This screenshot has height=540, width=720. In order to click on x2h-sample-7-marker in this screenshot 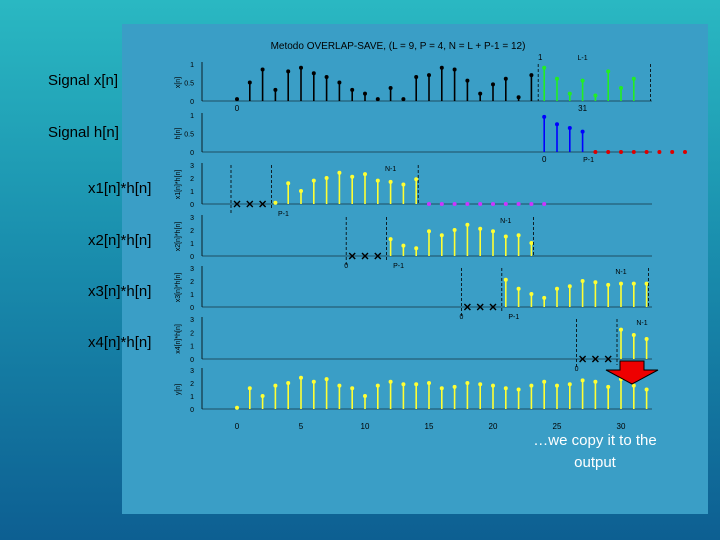, I will do `click(480, 228)`.